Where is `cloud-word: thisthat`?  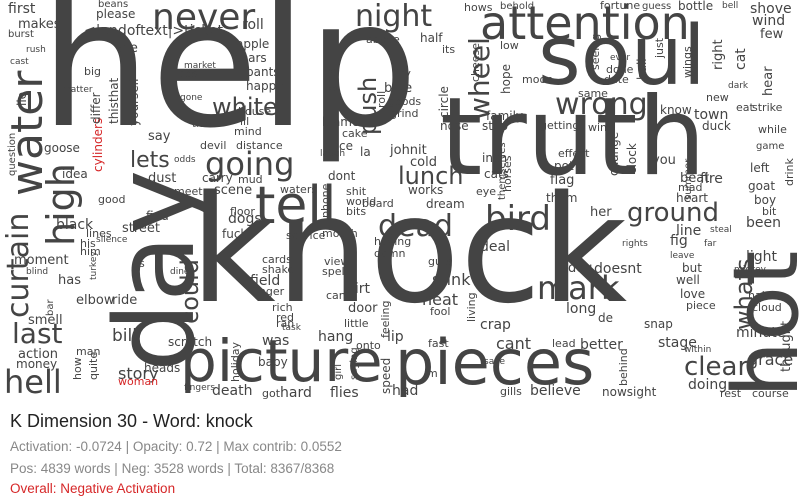
cloud-word: thisthat is located at coordinates (114, 100).